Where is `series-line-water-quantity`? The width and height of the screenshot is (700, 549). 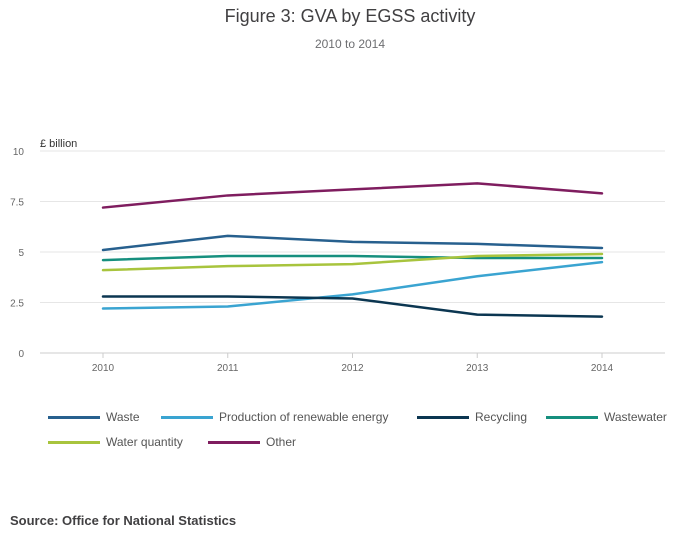
series-line-water-quantity is located at coordinates (352, 262).